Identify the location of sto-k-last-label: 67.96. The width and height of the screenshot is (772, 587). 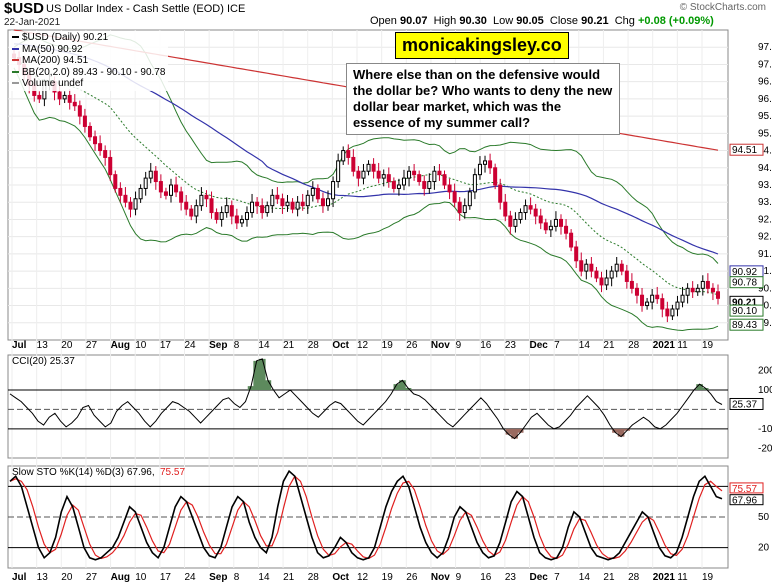
(744, 501).